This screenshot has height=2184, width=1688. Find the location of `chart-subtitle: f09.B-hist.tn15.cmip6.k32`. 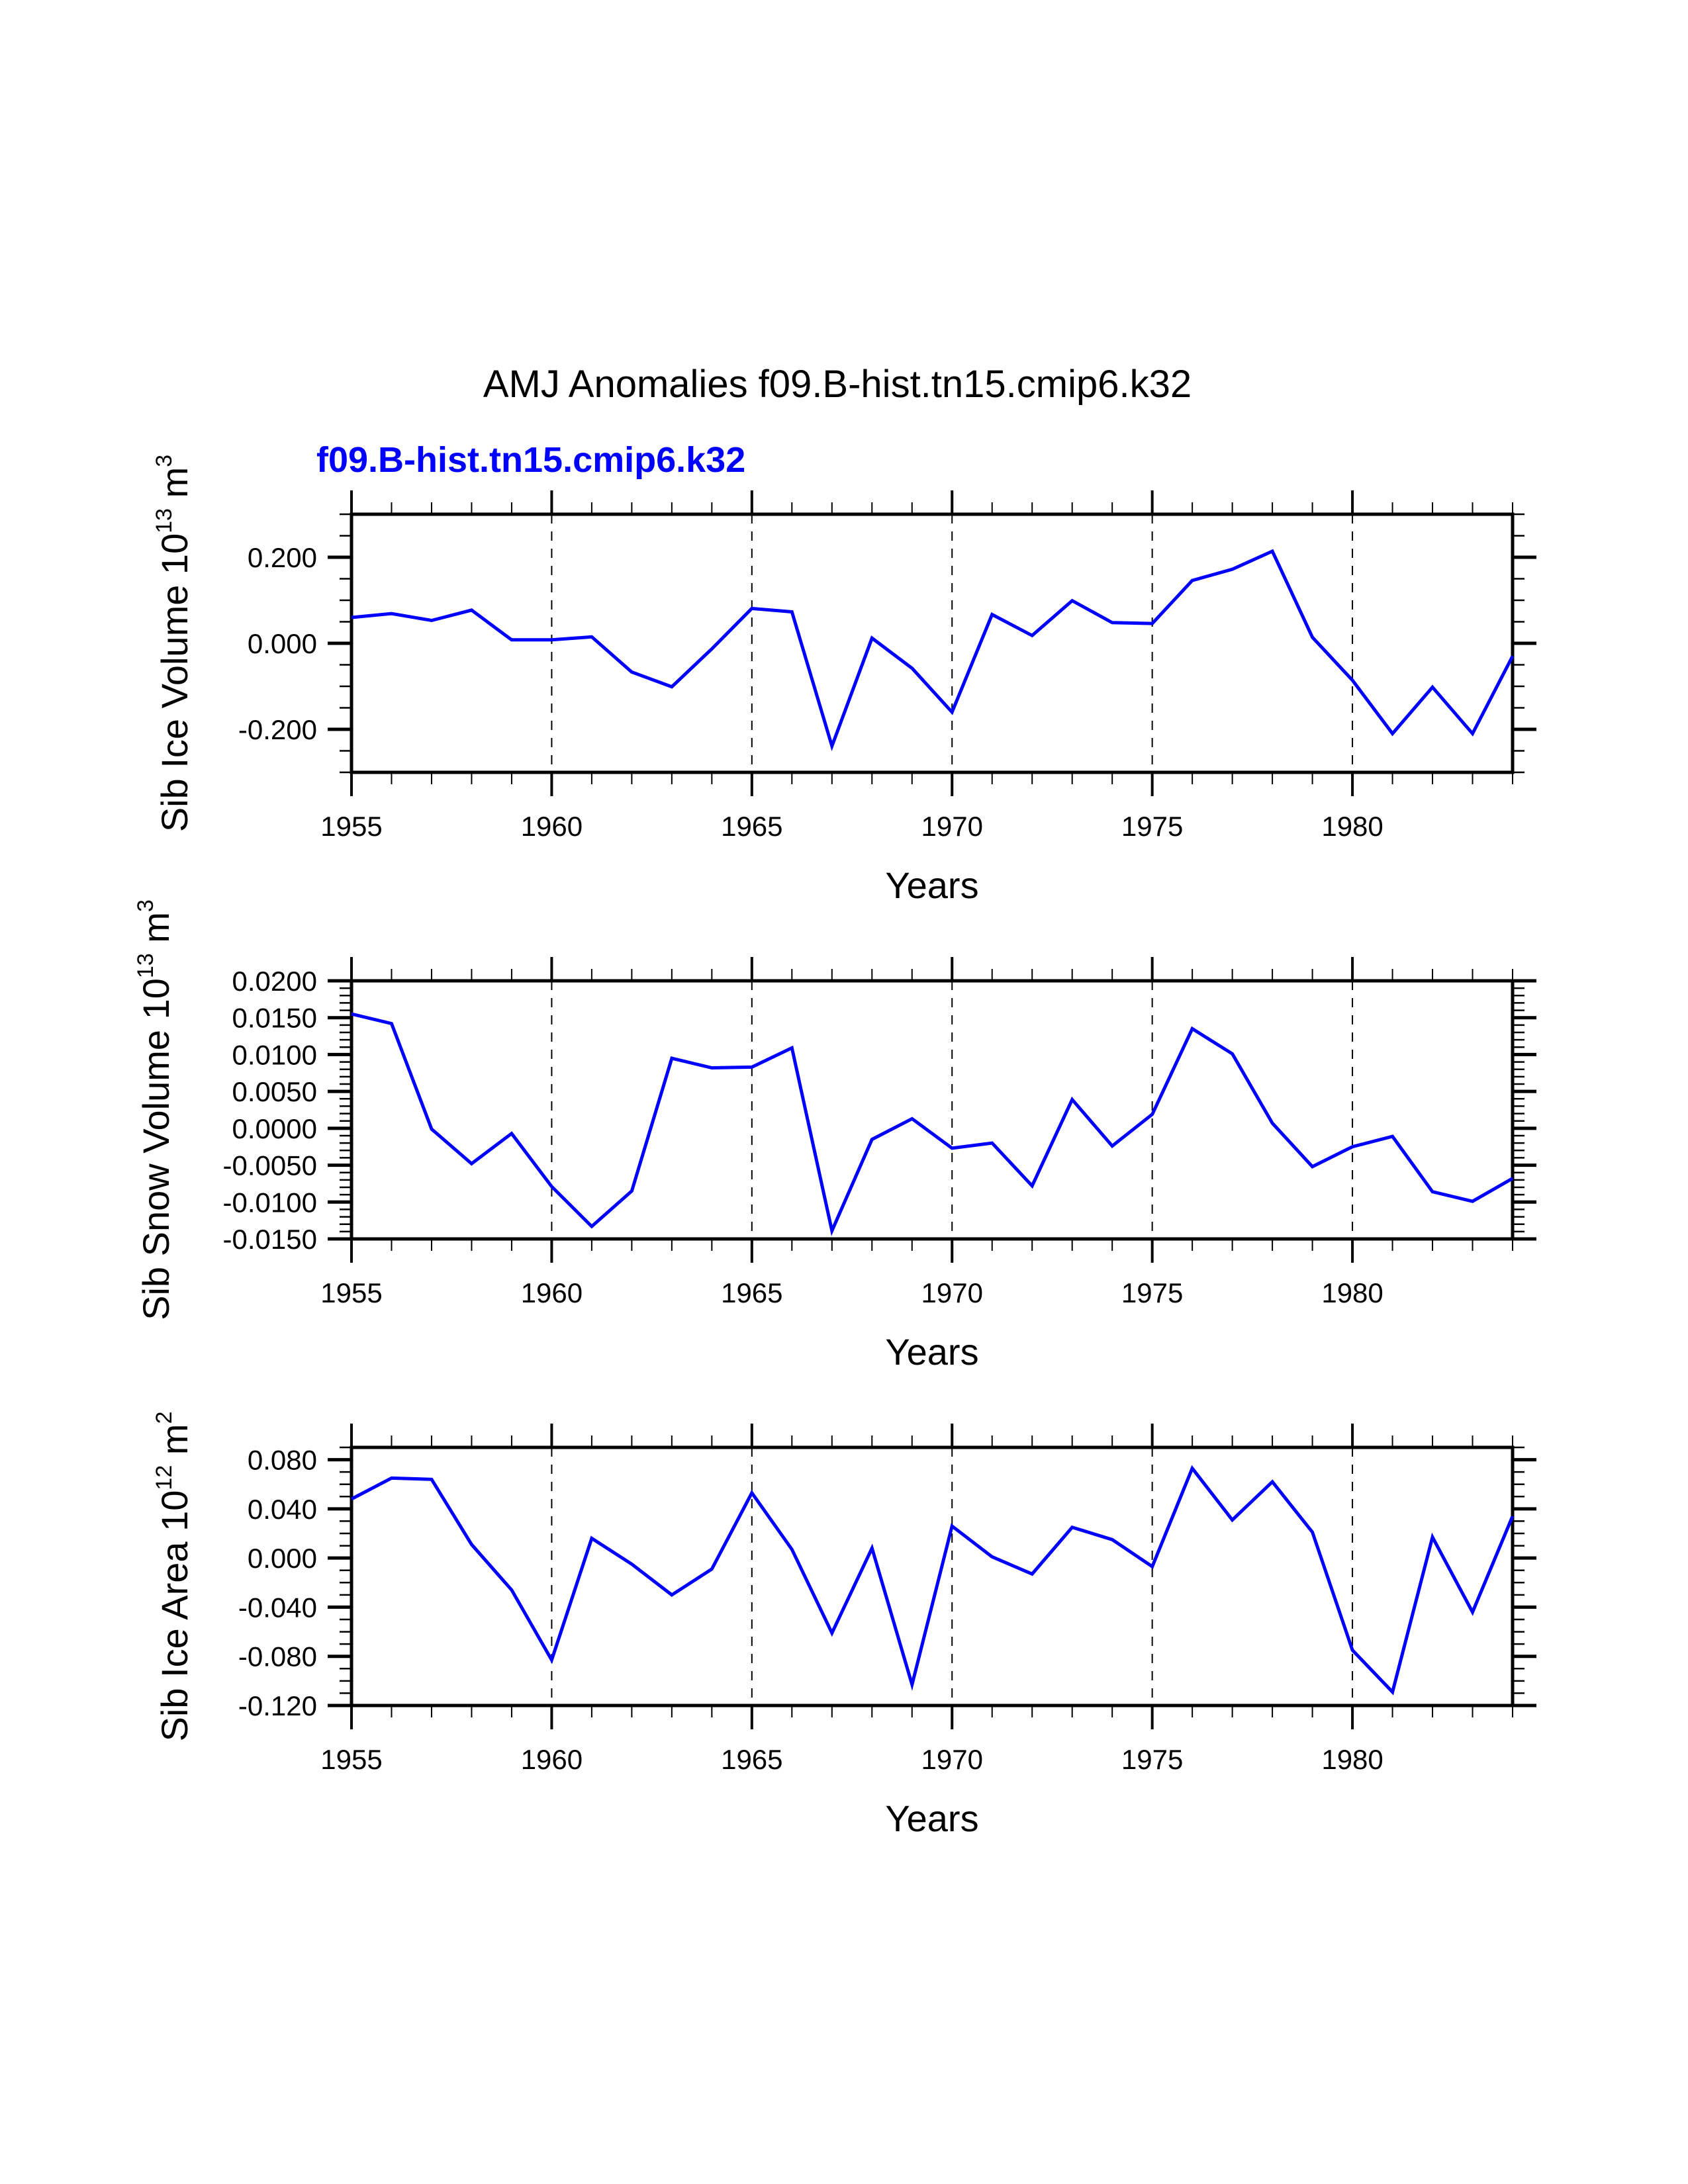

chart-subtitle: f09.B-hist.tn15.cmip6.k32 is located at coordinates (530, 460).